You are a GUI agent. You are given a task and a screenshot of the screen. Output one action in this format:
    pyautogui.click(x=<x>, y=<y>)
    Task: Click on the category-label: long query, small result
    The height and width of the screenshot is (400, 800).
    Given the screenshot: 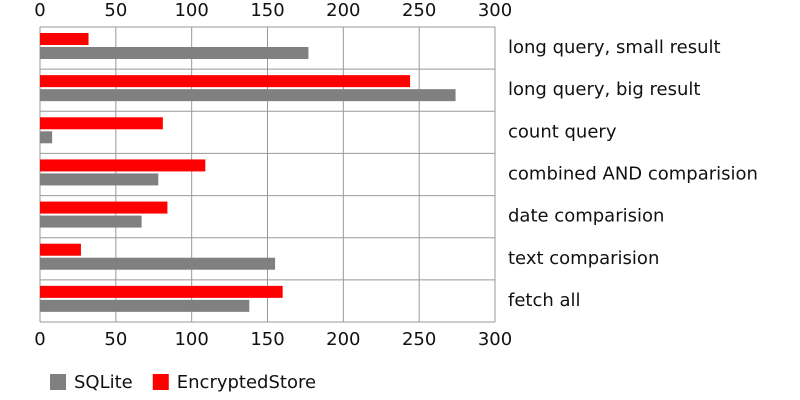 What is the action you would take?
    pyautogui.click(x=614, y=47)
    